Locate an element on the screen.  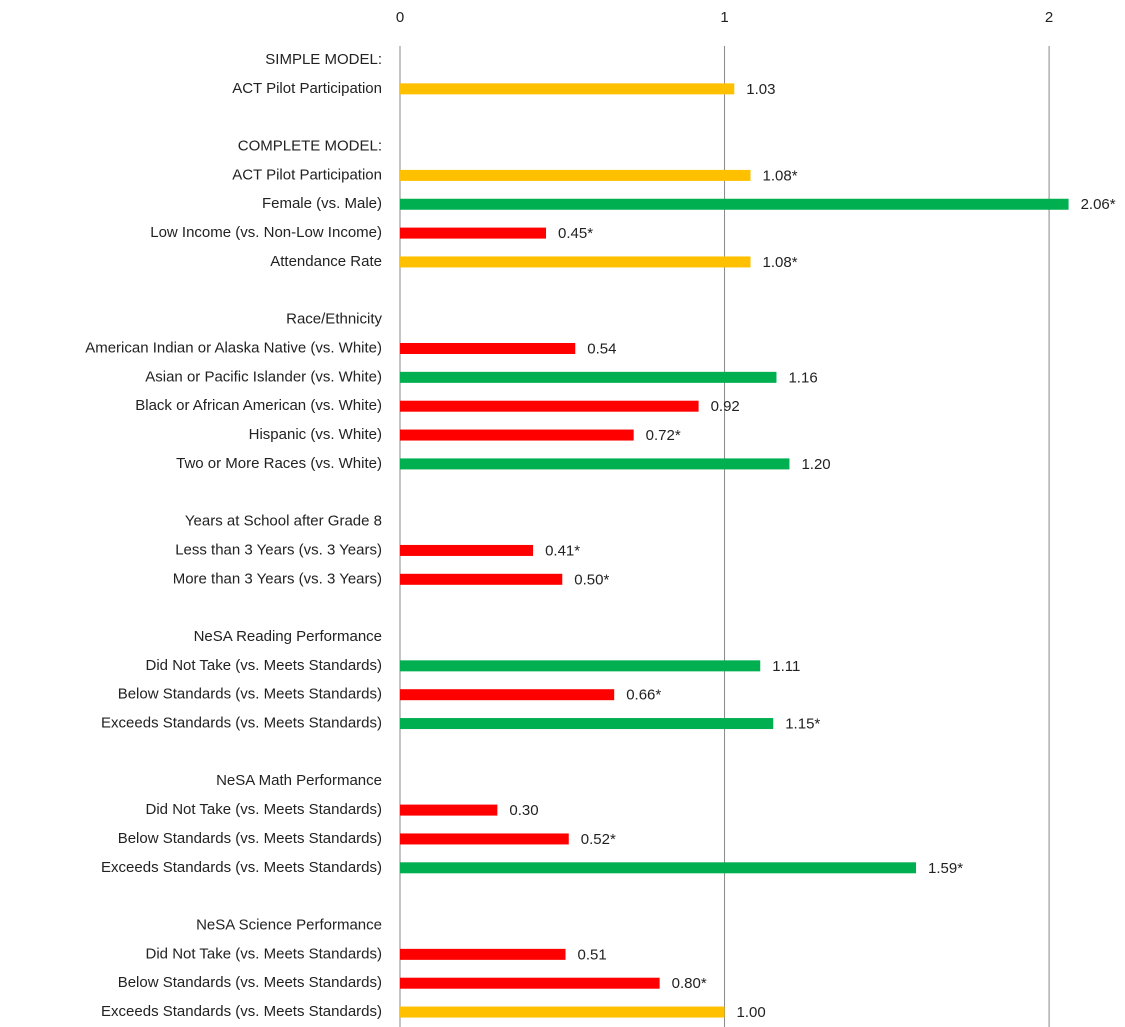
data-label: 1.15* is located at coordinates (802, 724).